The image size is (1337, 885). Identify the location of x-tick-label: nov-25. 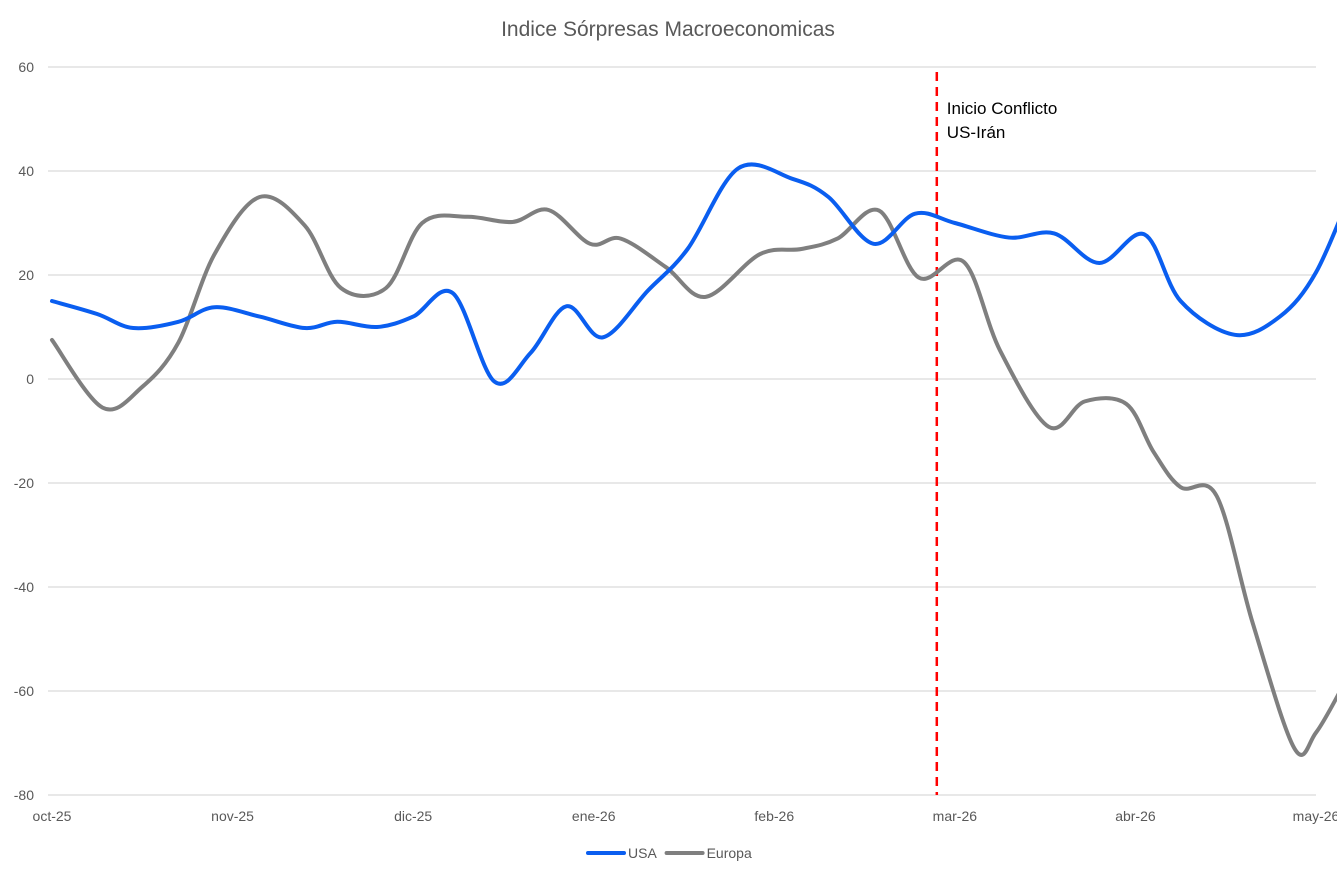
(232, 816).